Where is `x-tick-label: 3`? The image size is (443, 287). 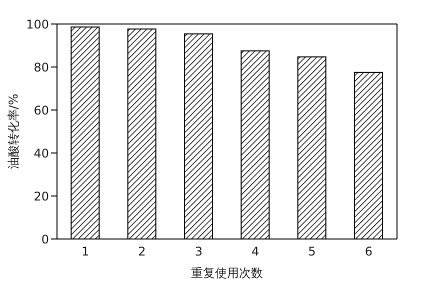 x-tick-label: 3 is located at coordinates (198, 251).